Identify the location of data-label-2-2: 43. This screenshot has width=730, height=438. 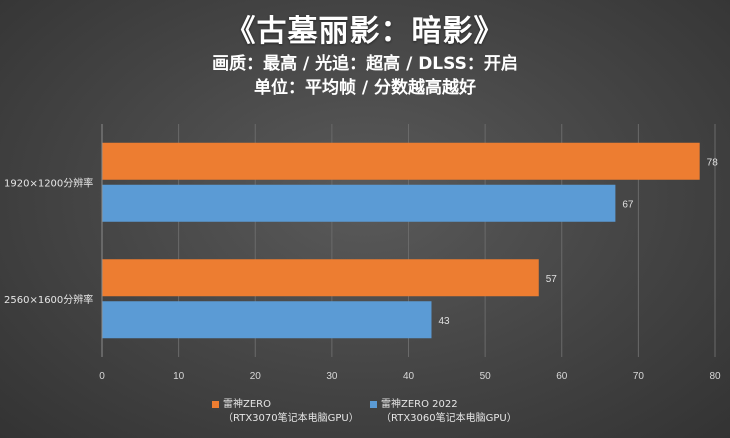
(444, 321).